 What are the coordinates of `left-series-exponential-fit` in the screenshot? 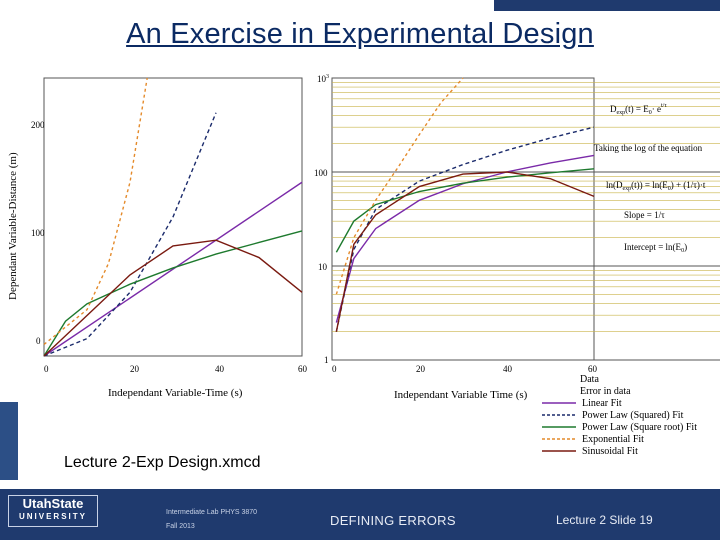 It's located at (95, 211).